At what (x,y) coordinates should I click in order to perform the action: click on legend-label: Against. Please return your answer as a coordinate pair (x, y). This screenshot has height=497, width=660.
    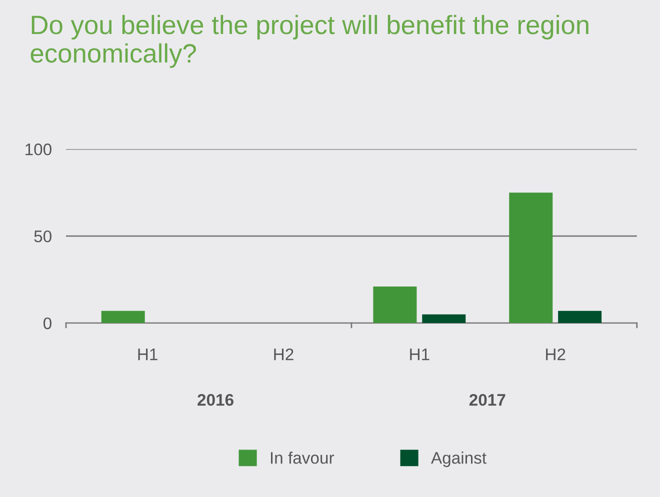
    Looking at the image, I should click on (458, 460).